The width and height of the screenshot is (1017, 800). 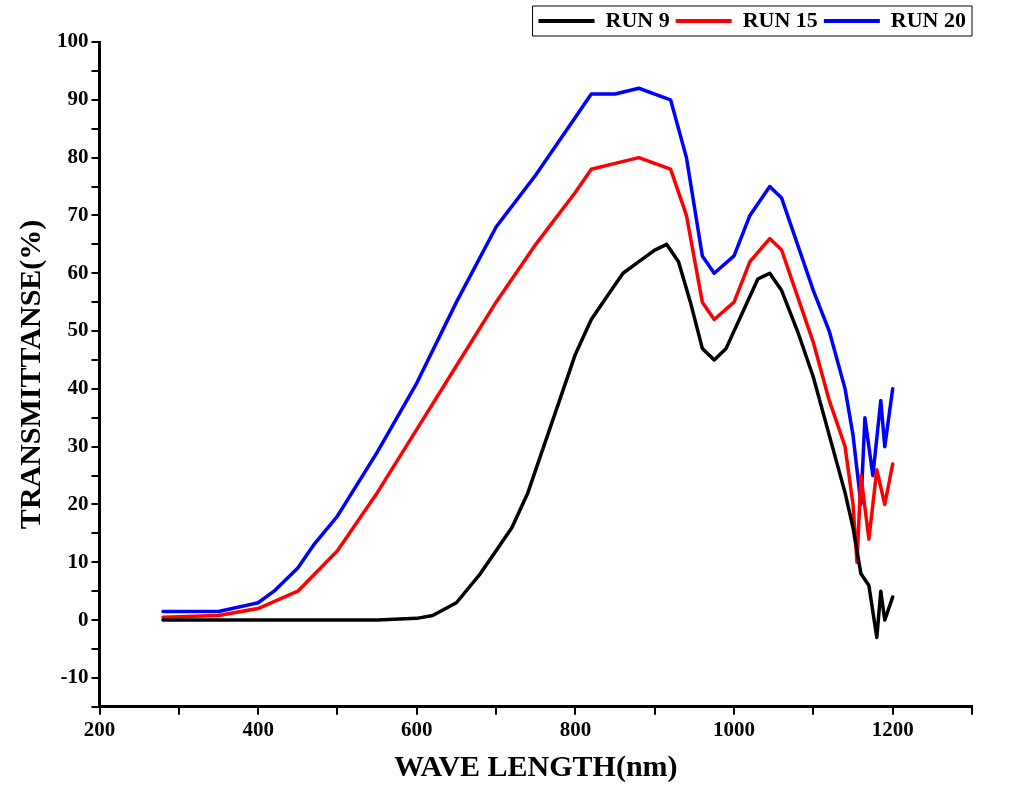 I want to click on y-tick-label: 40, so click(x=78, y=387).